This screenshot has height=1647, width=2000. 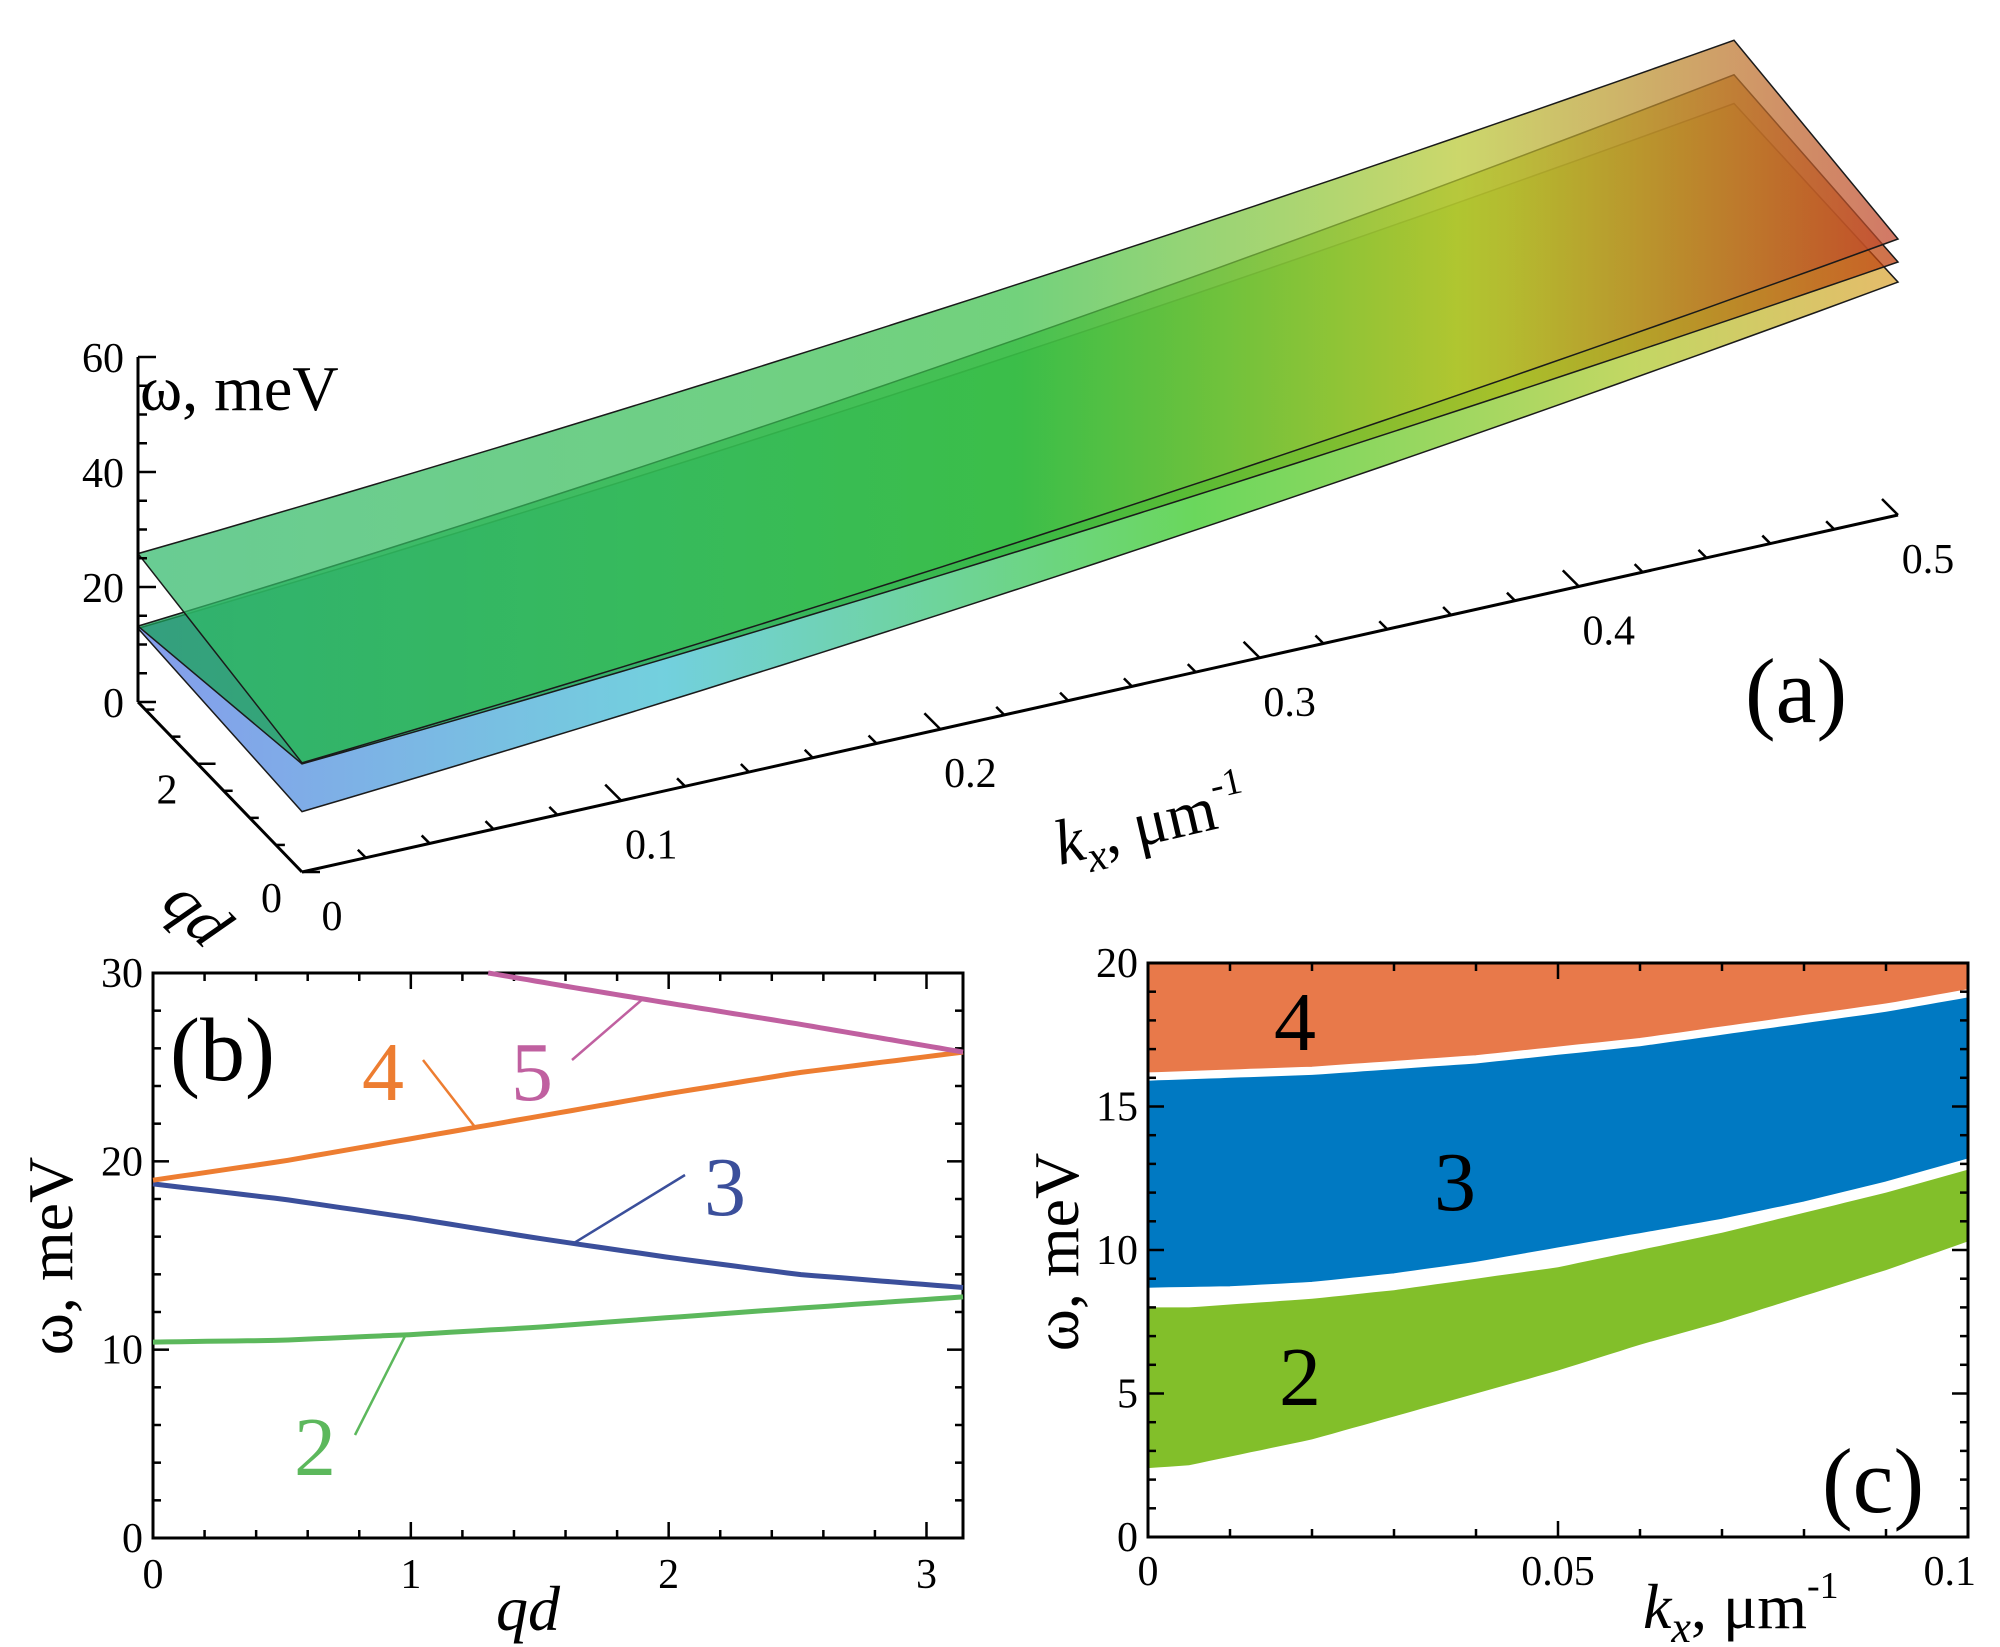 I want to click on x-tick-label-b: 1, so click(x=410, y=1575).